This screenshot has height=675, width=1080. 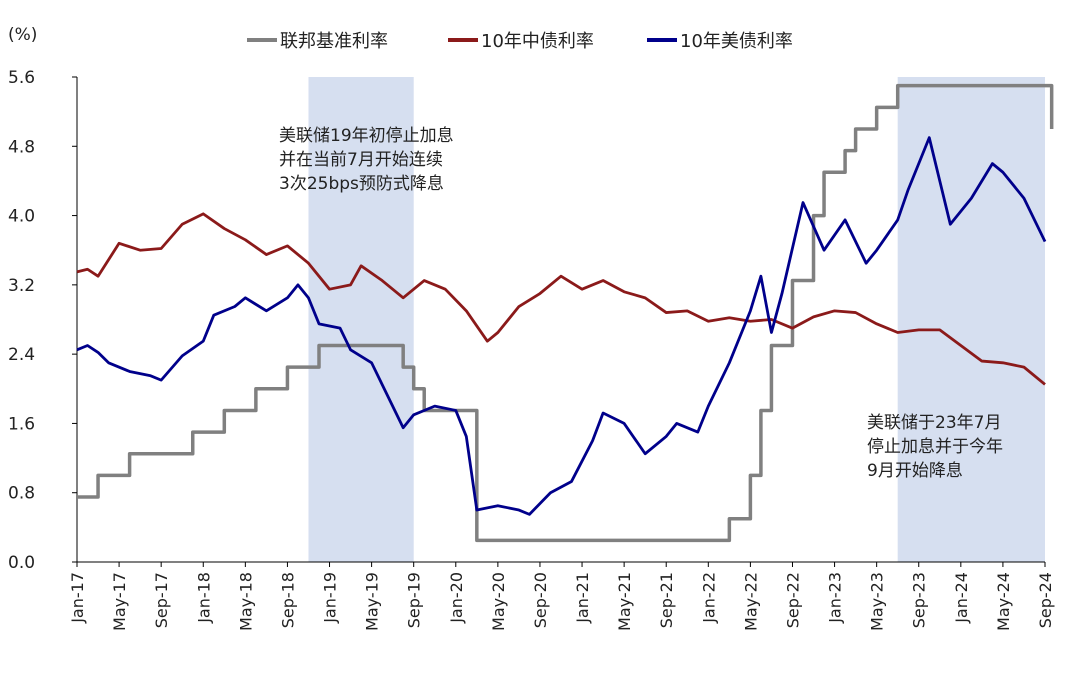 I want to click on annotation-0-line: 美联储19年初停止加息, so click(x=366, y=136).